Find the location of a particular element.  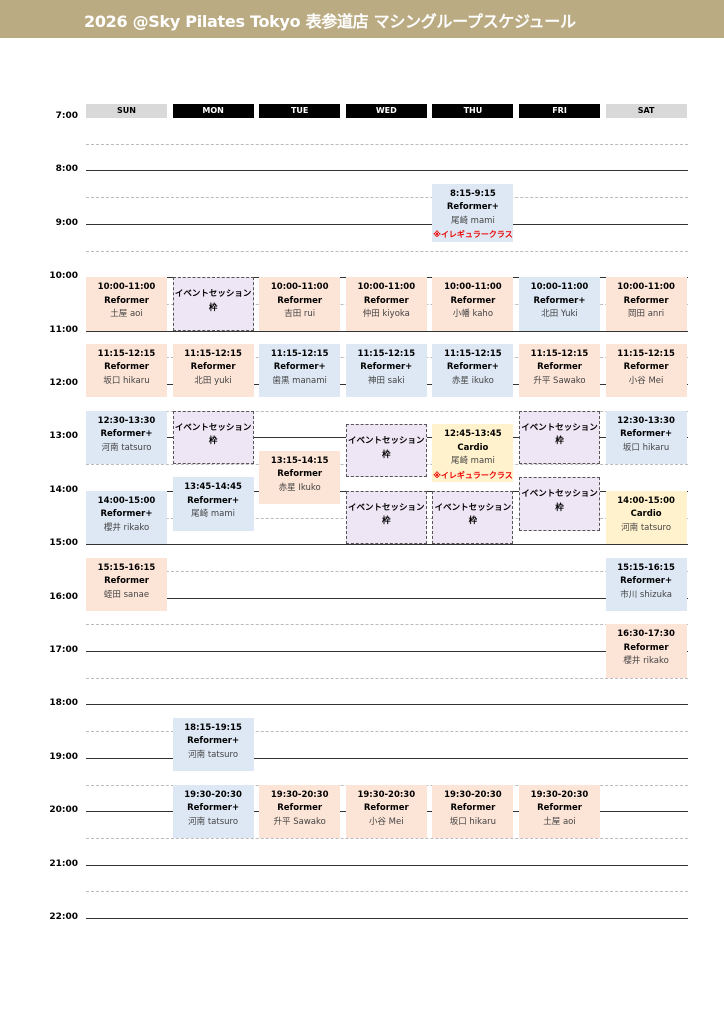

class-block: 14:00-15:00 Cardio 河南 tatsuro is located at coordinates (646, 517).